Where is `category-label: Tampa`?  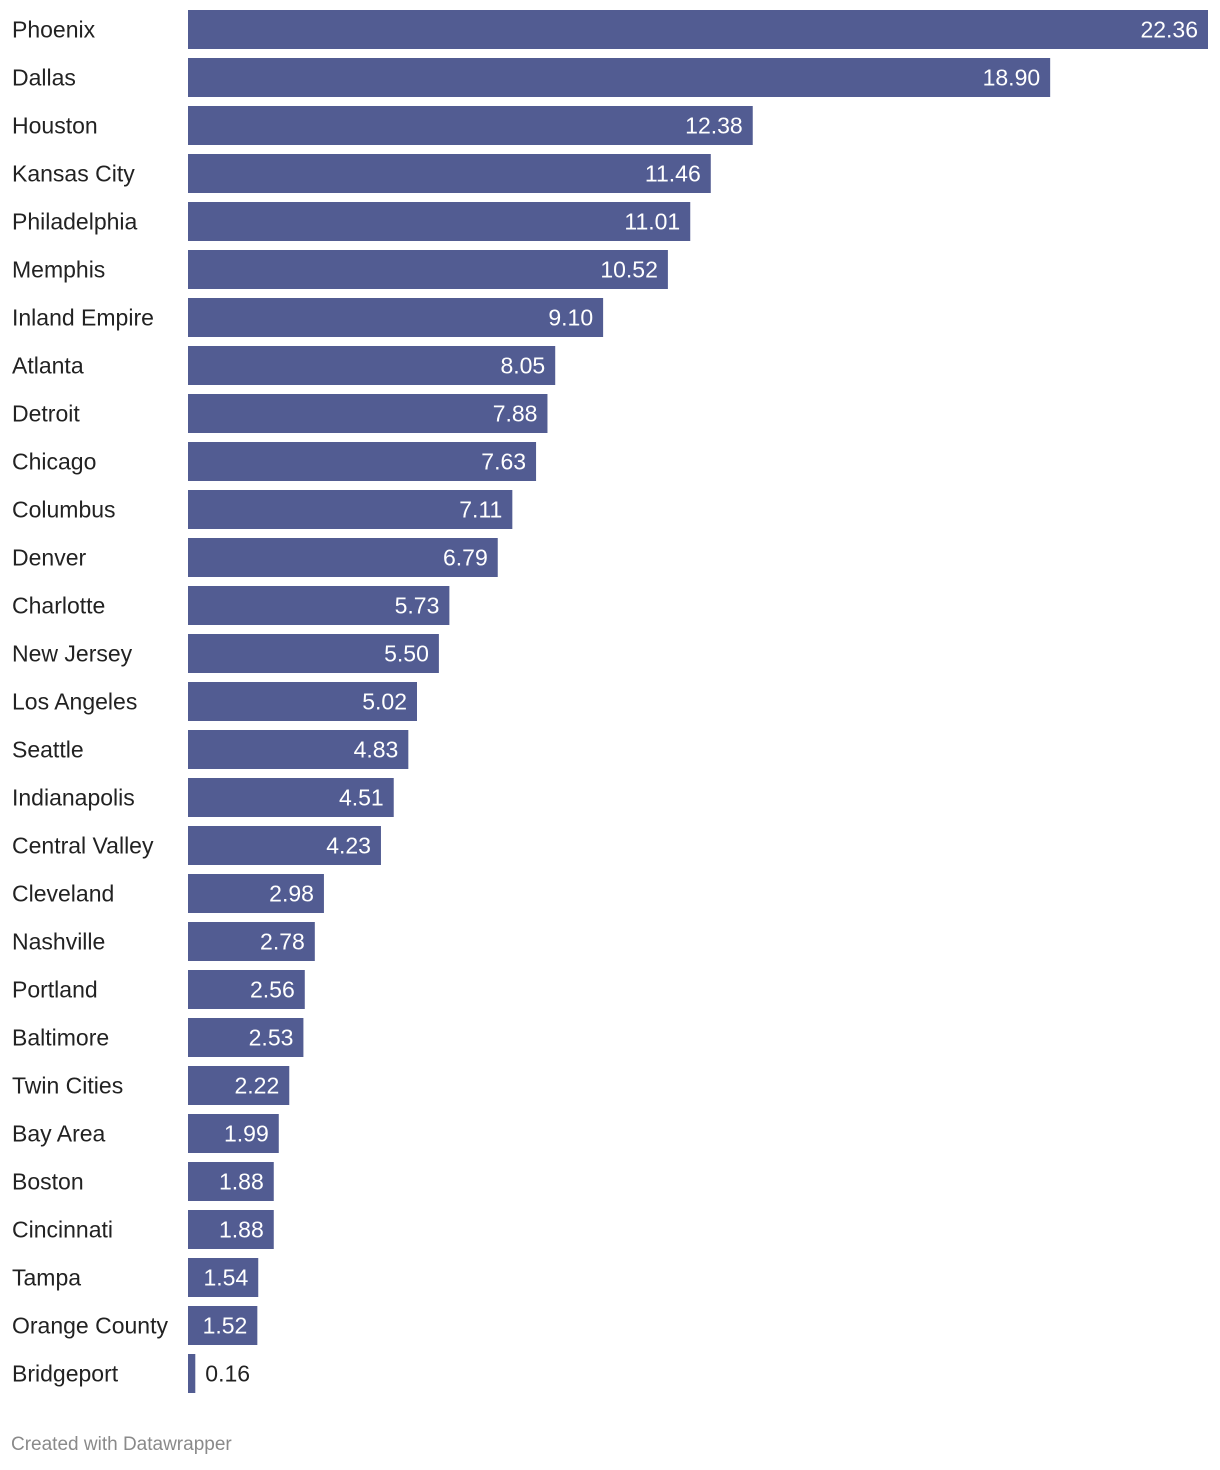 category-label: Tampa is located at coordinates (46, 1278).